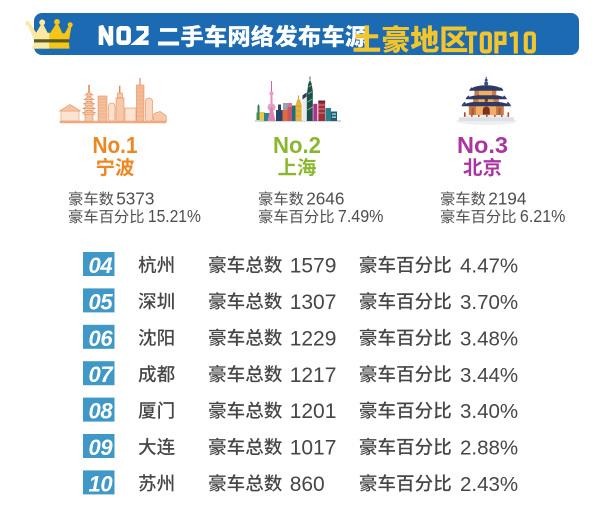 The height and width of the screenshot is (524, 600). Describe the element at coordinates (361, 216) in the screenshot. I see `svg-text: 7.49%` at that location.